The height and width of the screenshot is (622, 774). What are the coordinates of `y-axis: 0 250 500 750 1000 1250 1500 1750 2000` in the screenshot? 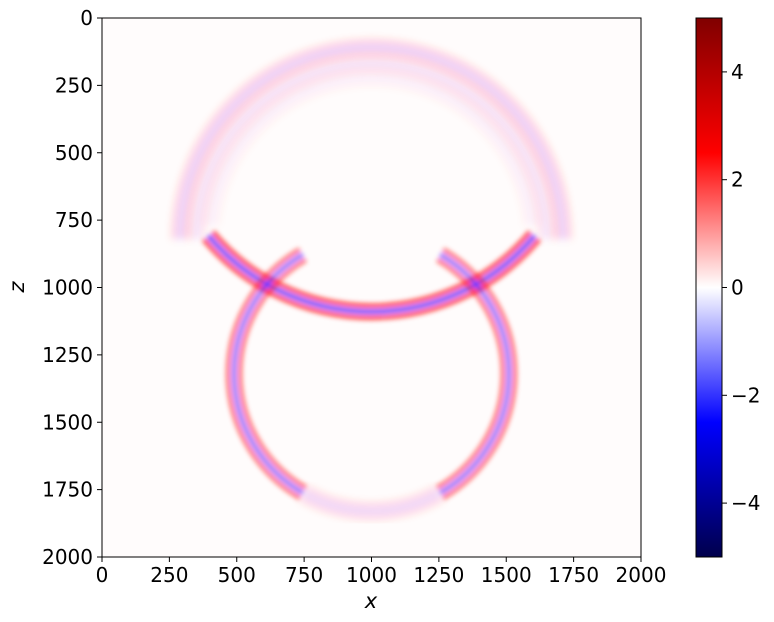 It's located at (72, 287).